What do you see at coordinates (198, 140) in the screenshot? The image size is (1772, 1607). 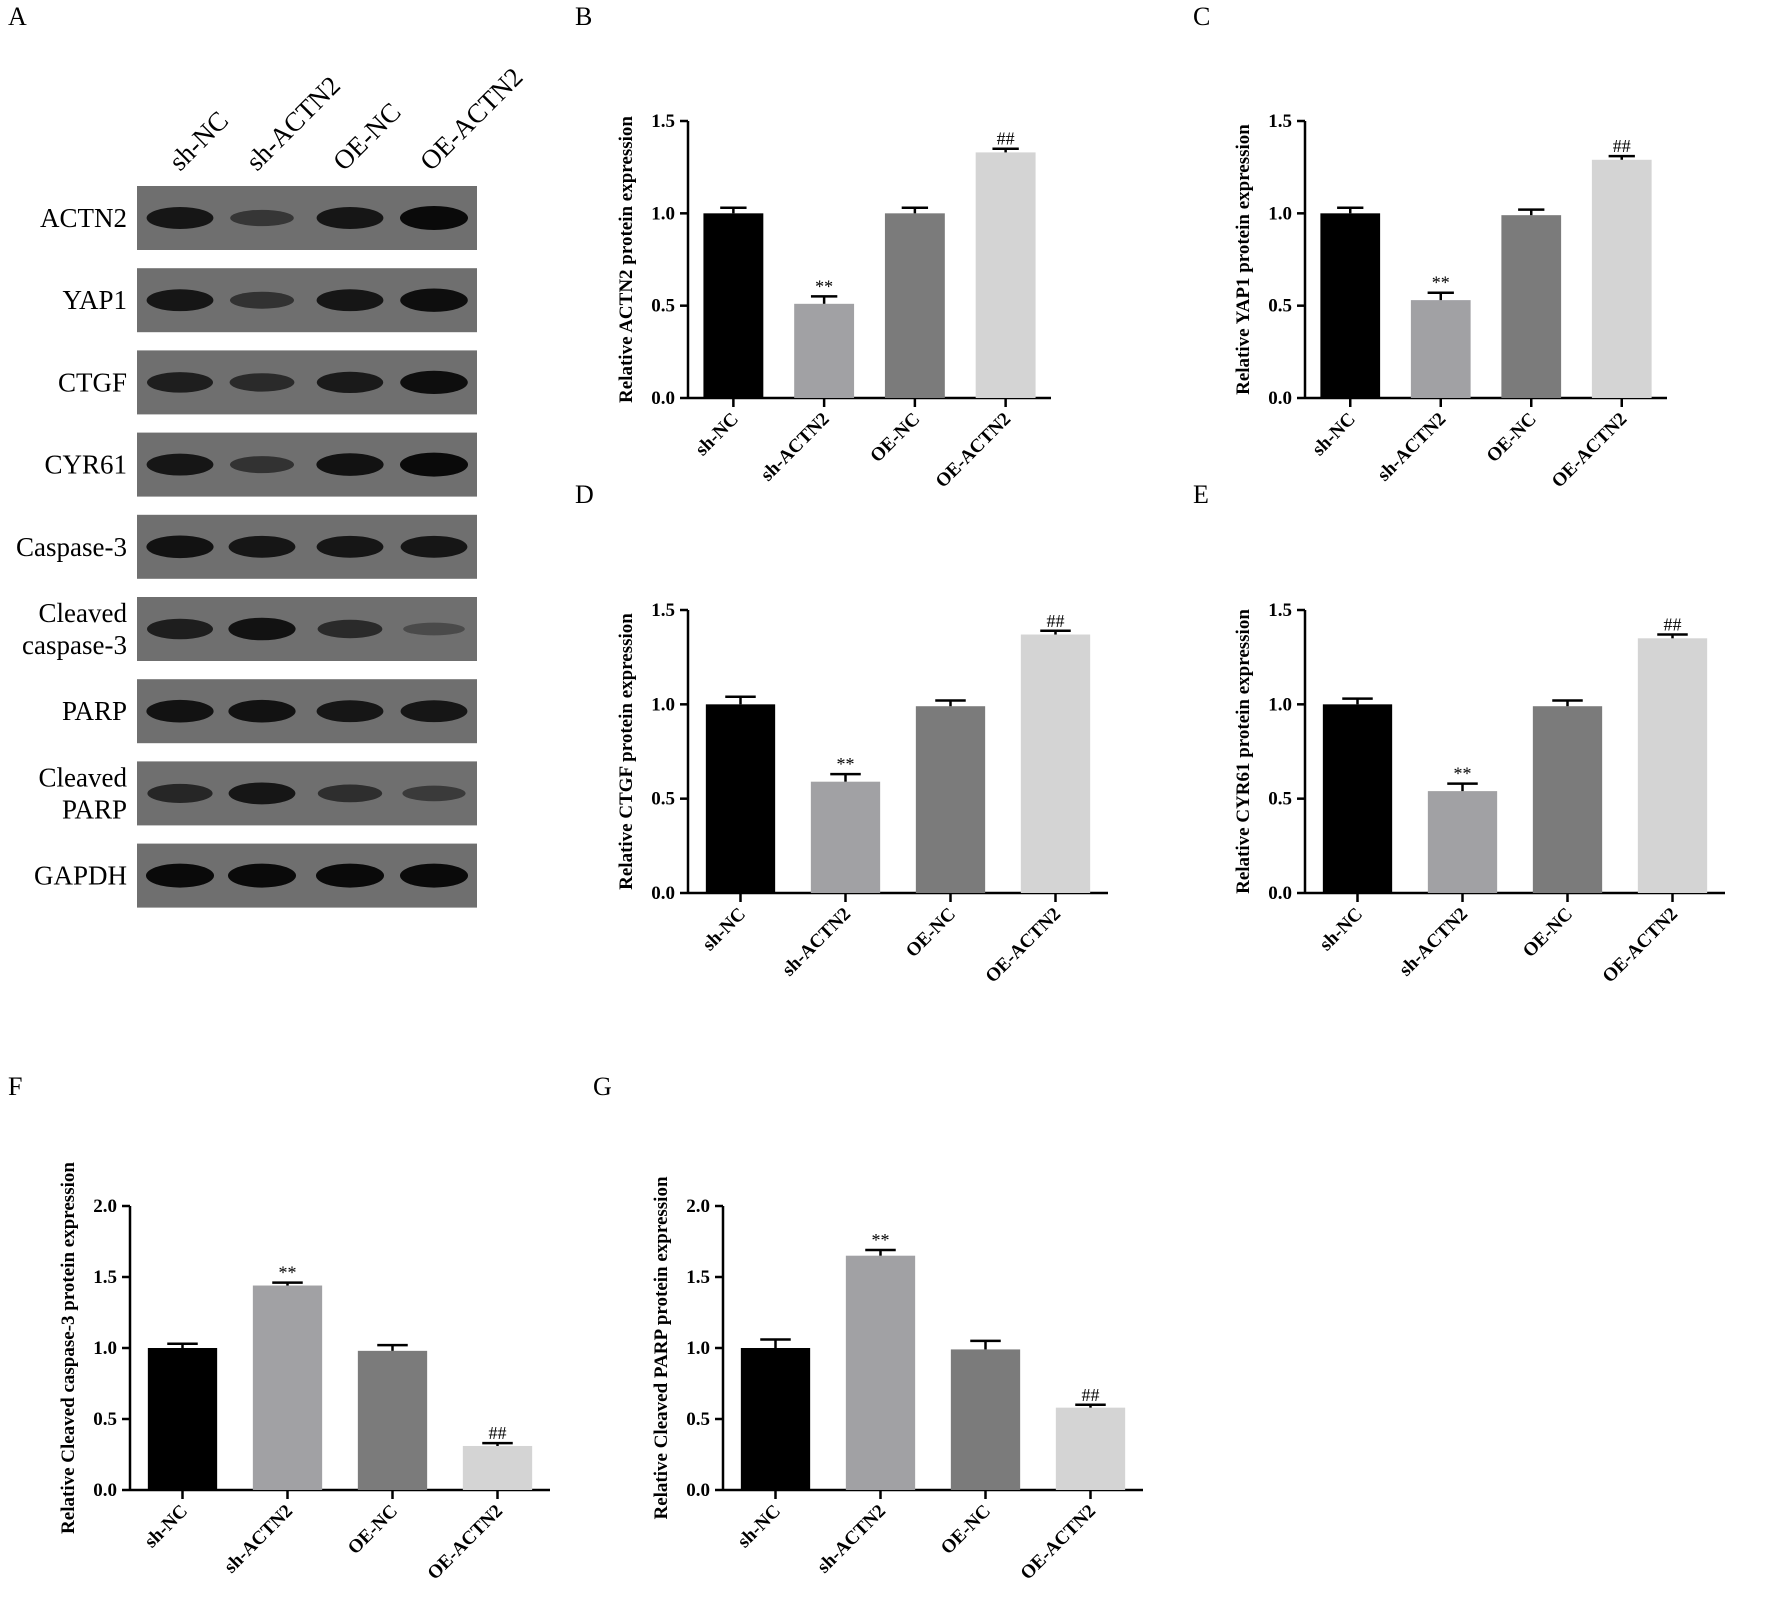 I see `lane-label-sh-nc: sh-NC` at bounding box center [198, 140].